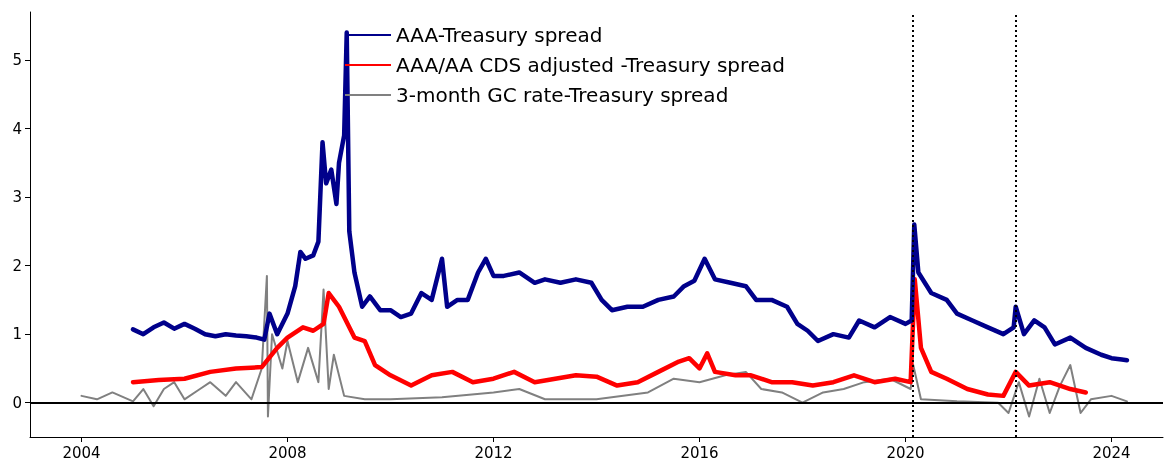  What do you see at coordinates (699, 452) in the screenshot?
I see `x-tick-label: 2016` at bounding box center [699, 452].